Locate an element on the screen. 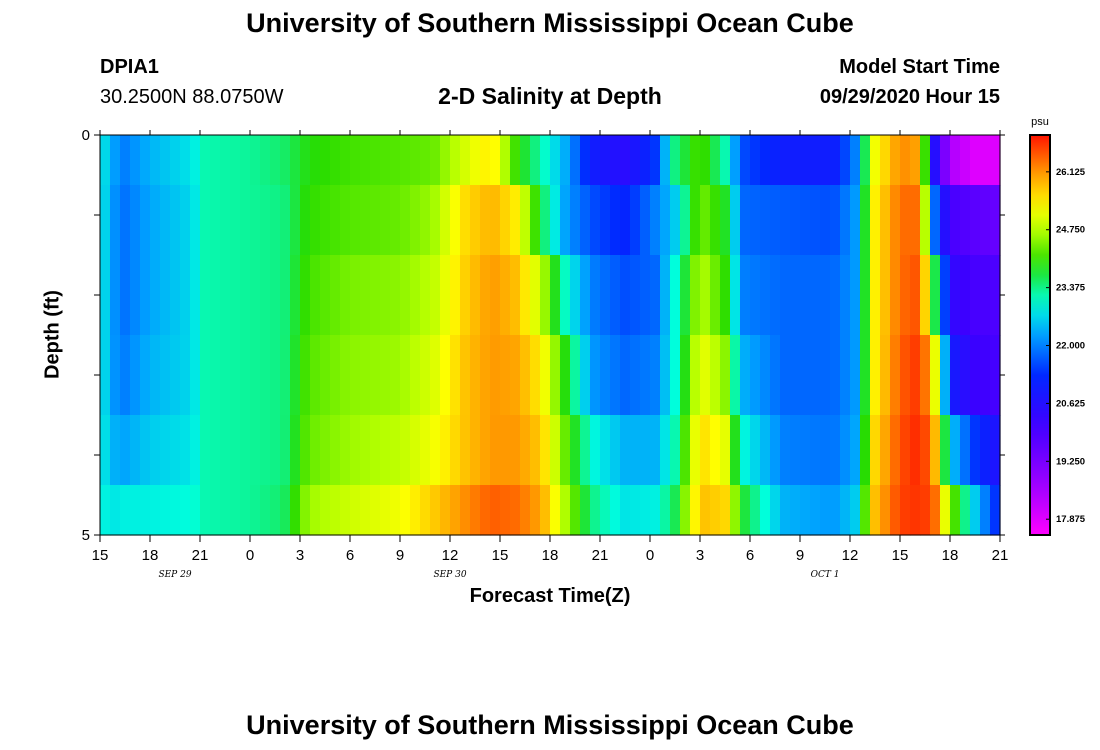 The image size is (1100, 750). colorbar-unit: psu is located at coordinates (1040, 122).